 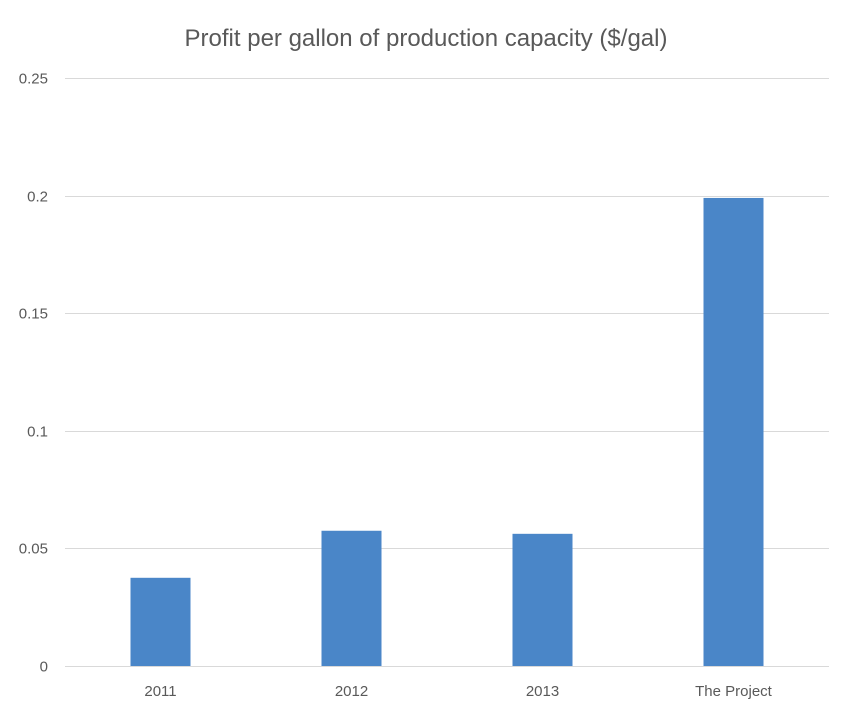 I want to click on y-tick-label: 0.05, so click(x=33, y=549).